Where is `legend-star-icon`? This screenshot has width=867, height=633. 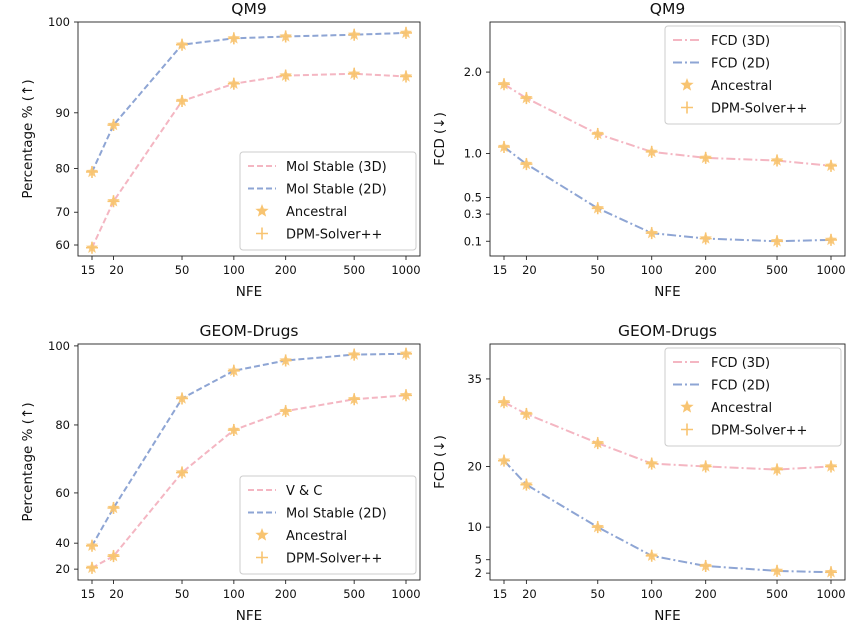 legend-star-icon is located at coordinates (687, 406).